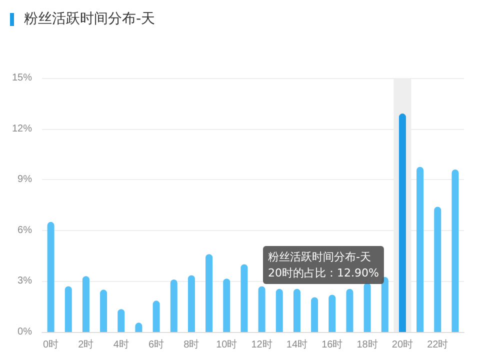  I want to click on x-tick-label: 12时, so click(261, 344).